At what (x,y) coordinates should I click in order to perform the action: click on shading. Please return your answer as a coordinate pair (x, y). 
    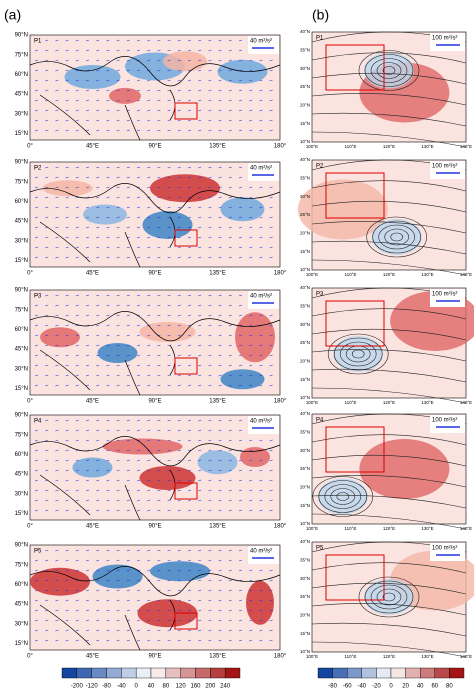
    Looking at the image, I should click on (185, 188).